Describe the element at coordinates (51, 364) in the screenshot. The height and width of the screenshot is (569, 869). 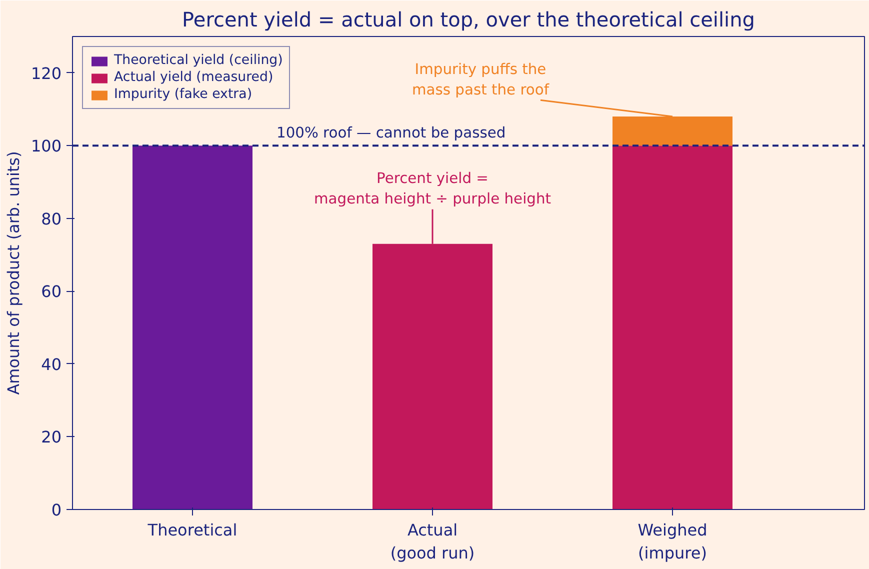
I see `y-tick-label: 40` at that location.